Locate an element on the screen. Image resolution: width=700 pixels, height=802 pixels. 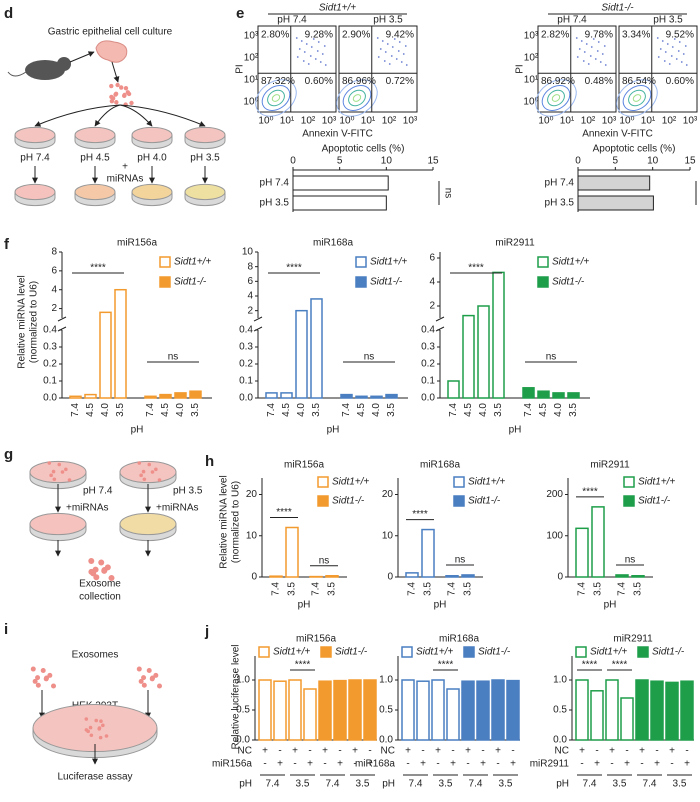
y-tick-label: 0.3 is located at coordinates (246, 347).